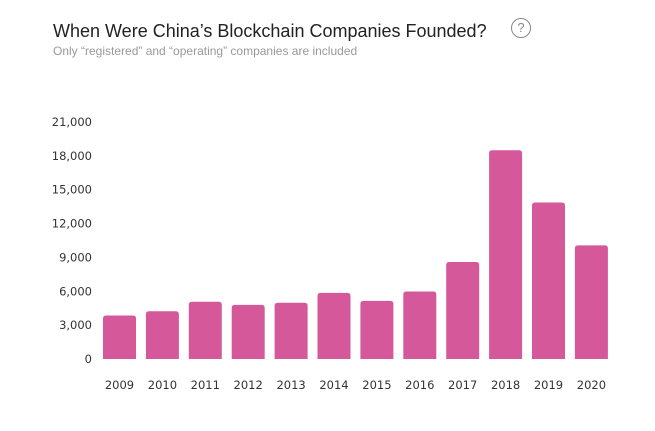 This screenshot has height=431, width=655. Describe the element at coordinates (72, 122) in the screenshot. I see `y-tick-label: 21,000` at that location.